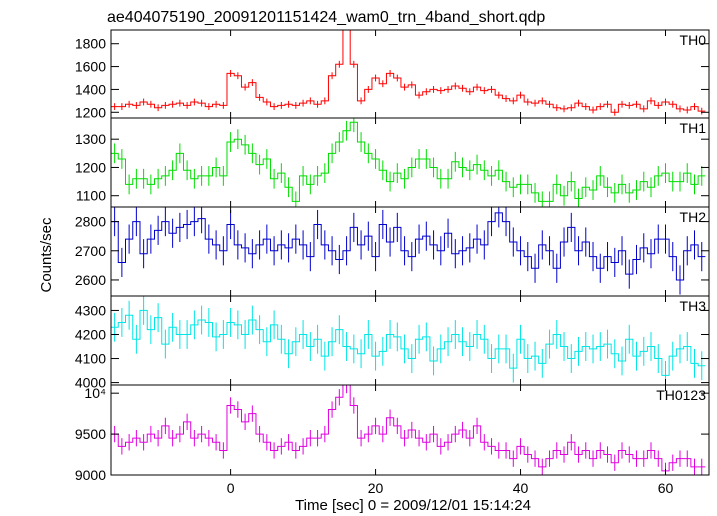  What do you see at coordinates (521, 488) in the screenshot?
I see `x-tick-label: 40` at bounding box center [521, 488].